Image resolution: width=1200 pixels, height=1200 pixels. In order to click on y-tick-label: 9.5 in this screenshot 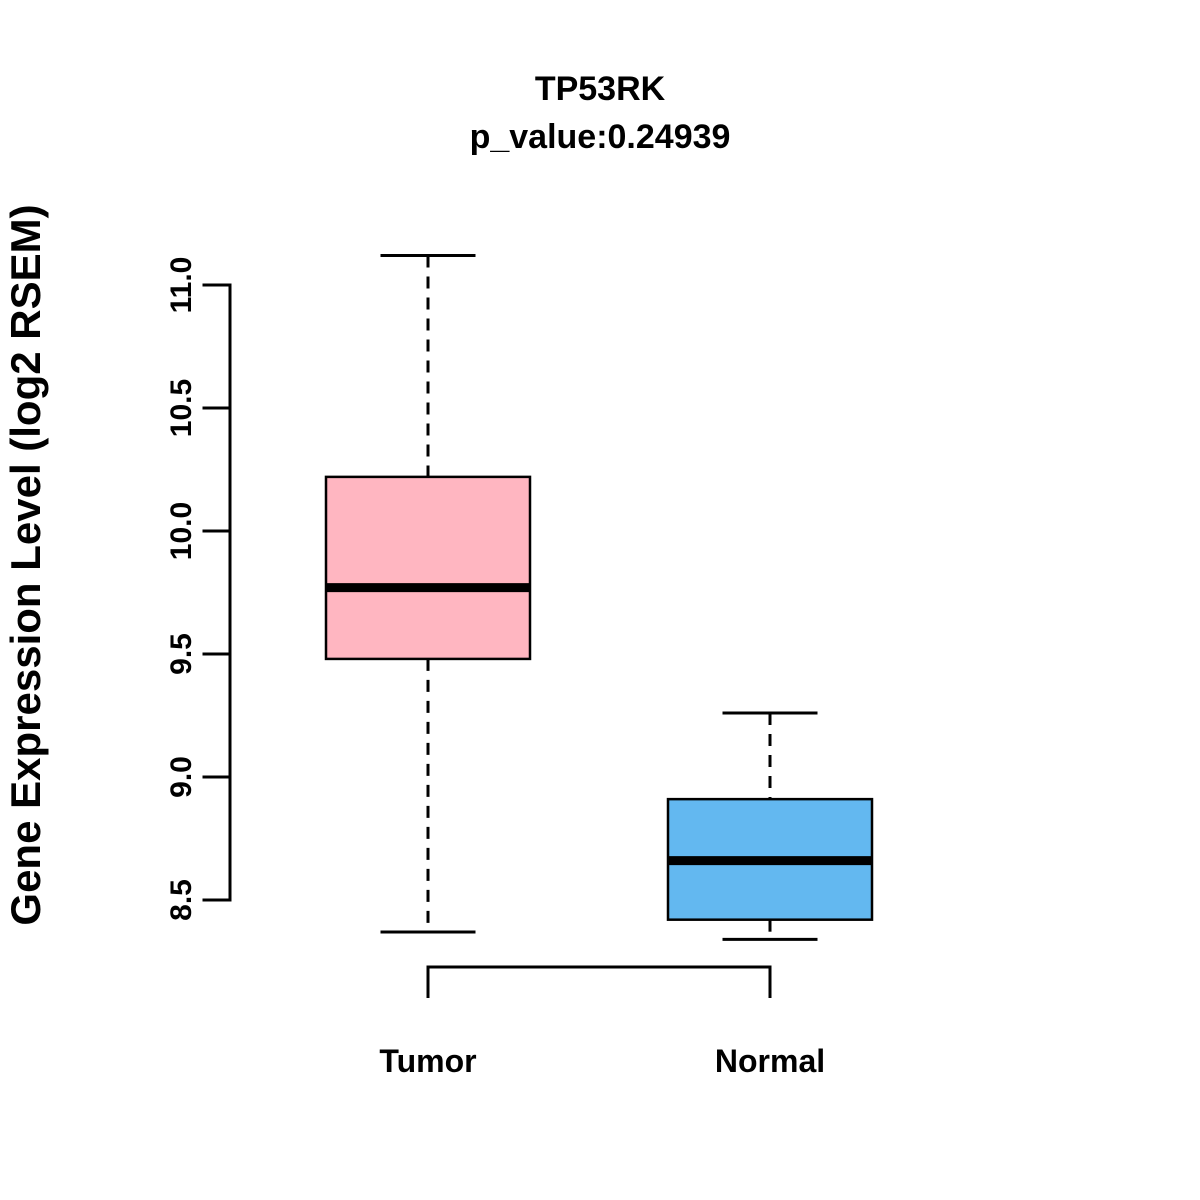, I will do `click(181, 654)`.